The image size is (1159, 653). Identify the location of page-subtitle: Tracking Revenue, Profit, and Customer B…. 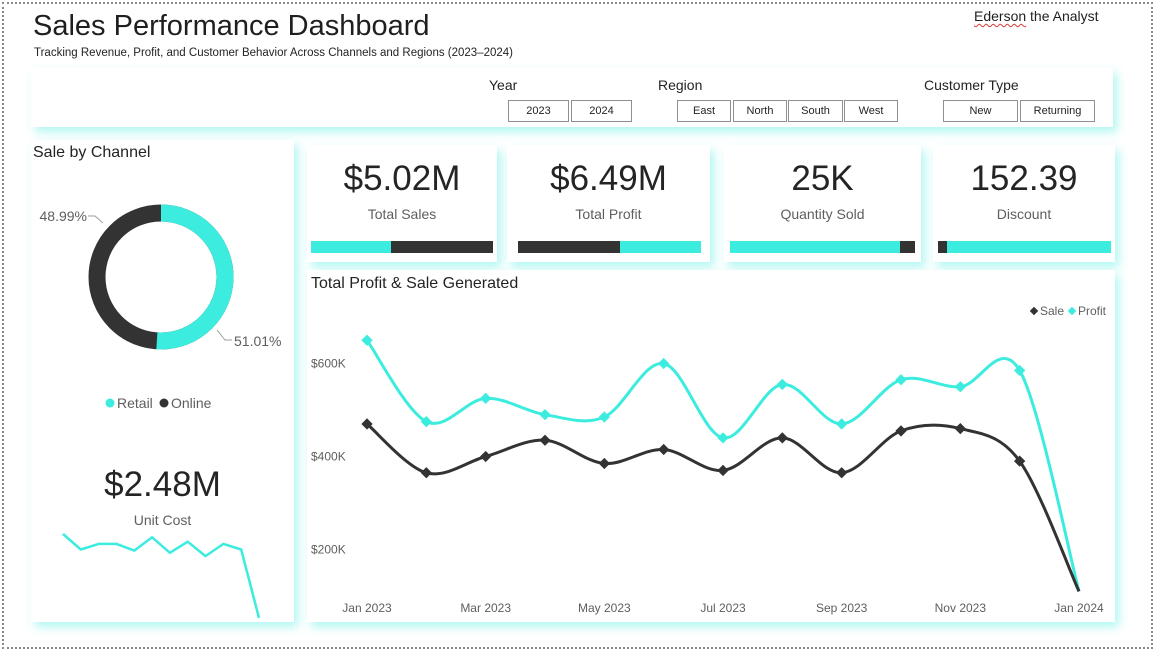
(274, 53).